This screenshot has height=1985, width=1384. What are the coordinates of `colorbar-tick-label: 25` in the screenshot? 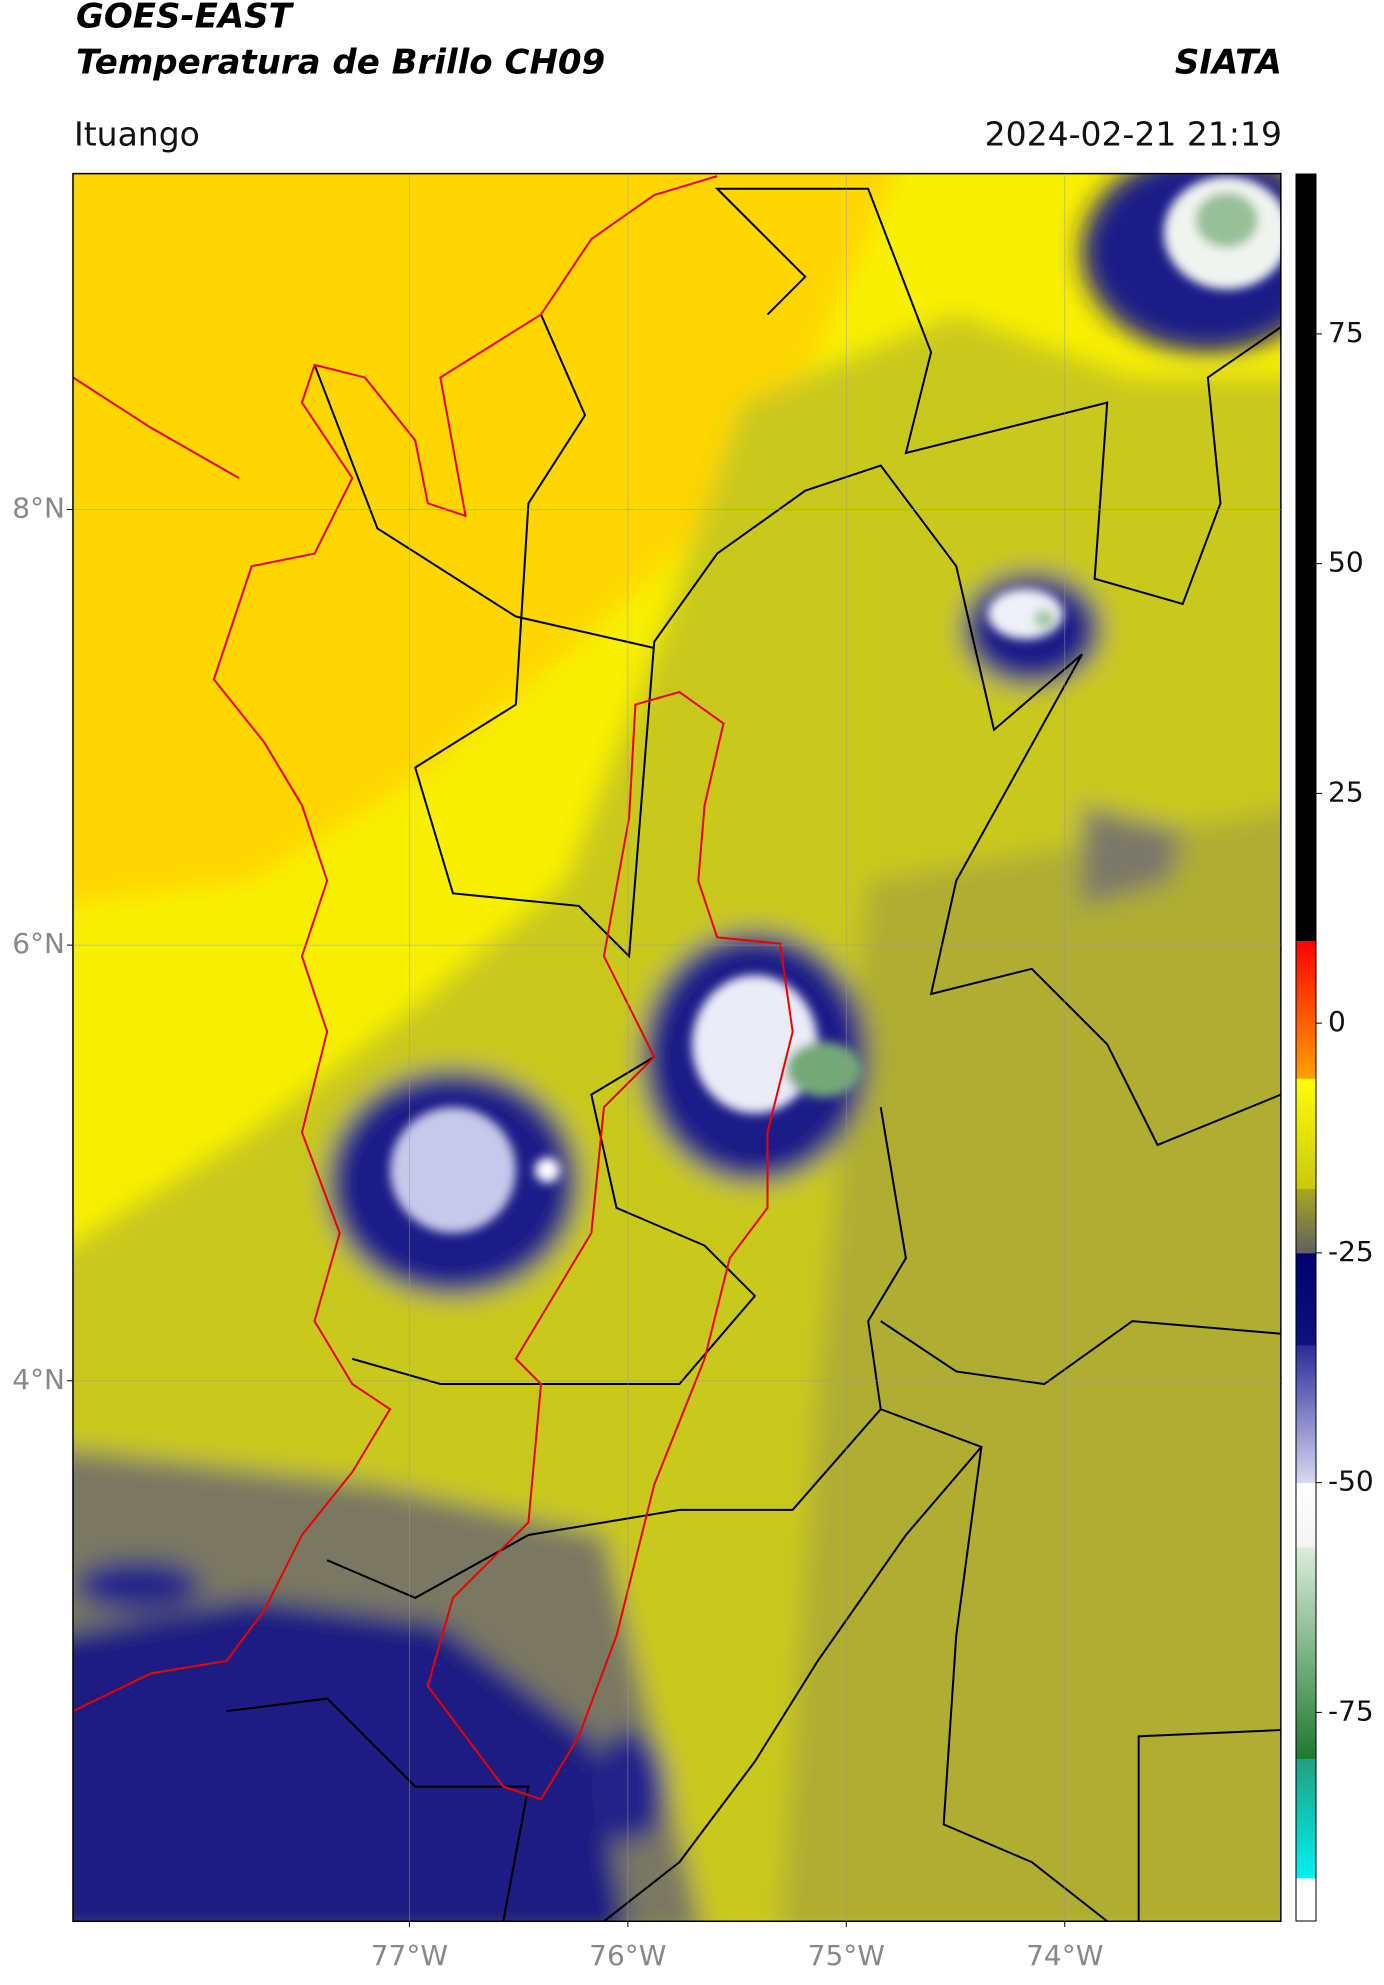 It's located at (1346, 791).